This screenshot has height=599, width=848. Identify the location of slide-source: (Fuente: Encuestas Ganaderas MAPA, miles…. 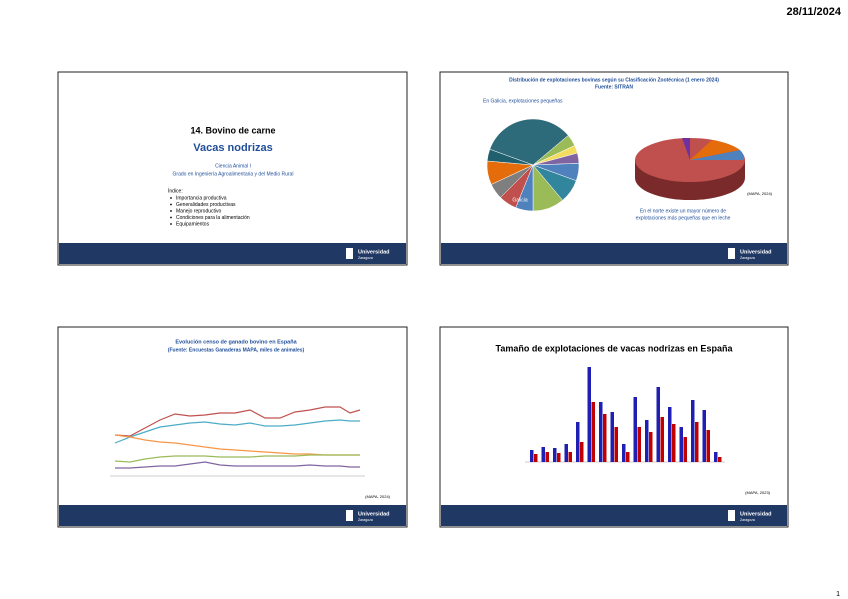
(236, 350).